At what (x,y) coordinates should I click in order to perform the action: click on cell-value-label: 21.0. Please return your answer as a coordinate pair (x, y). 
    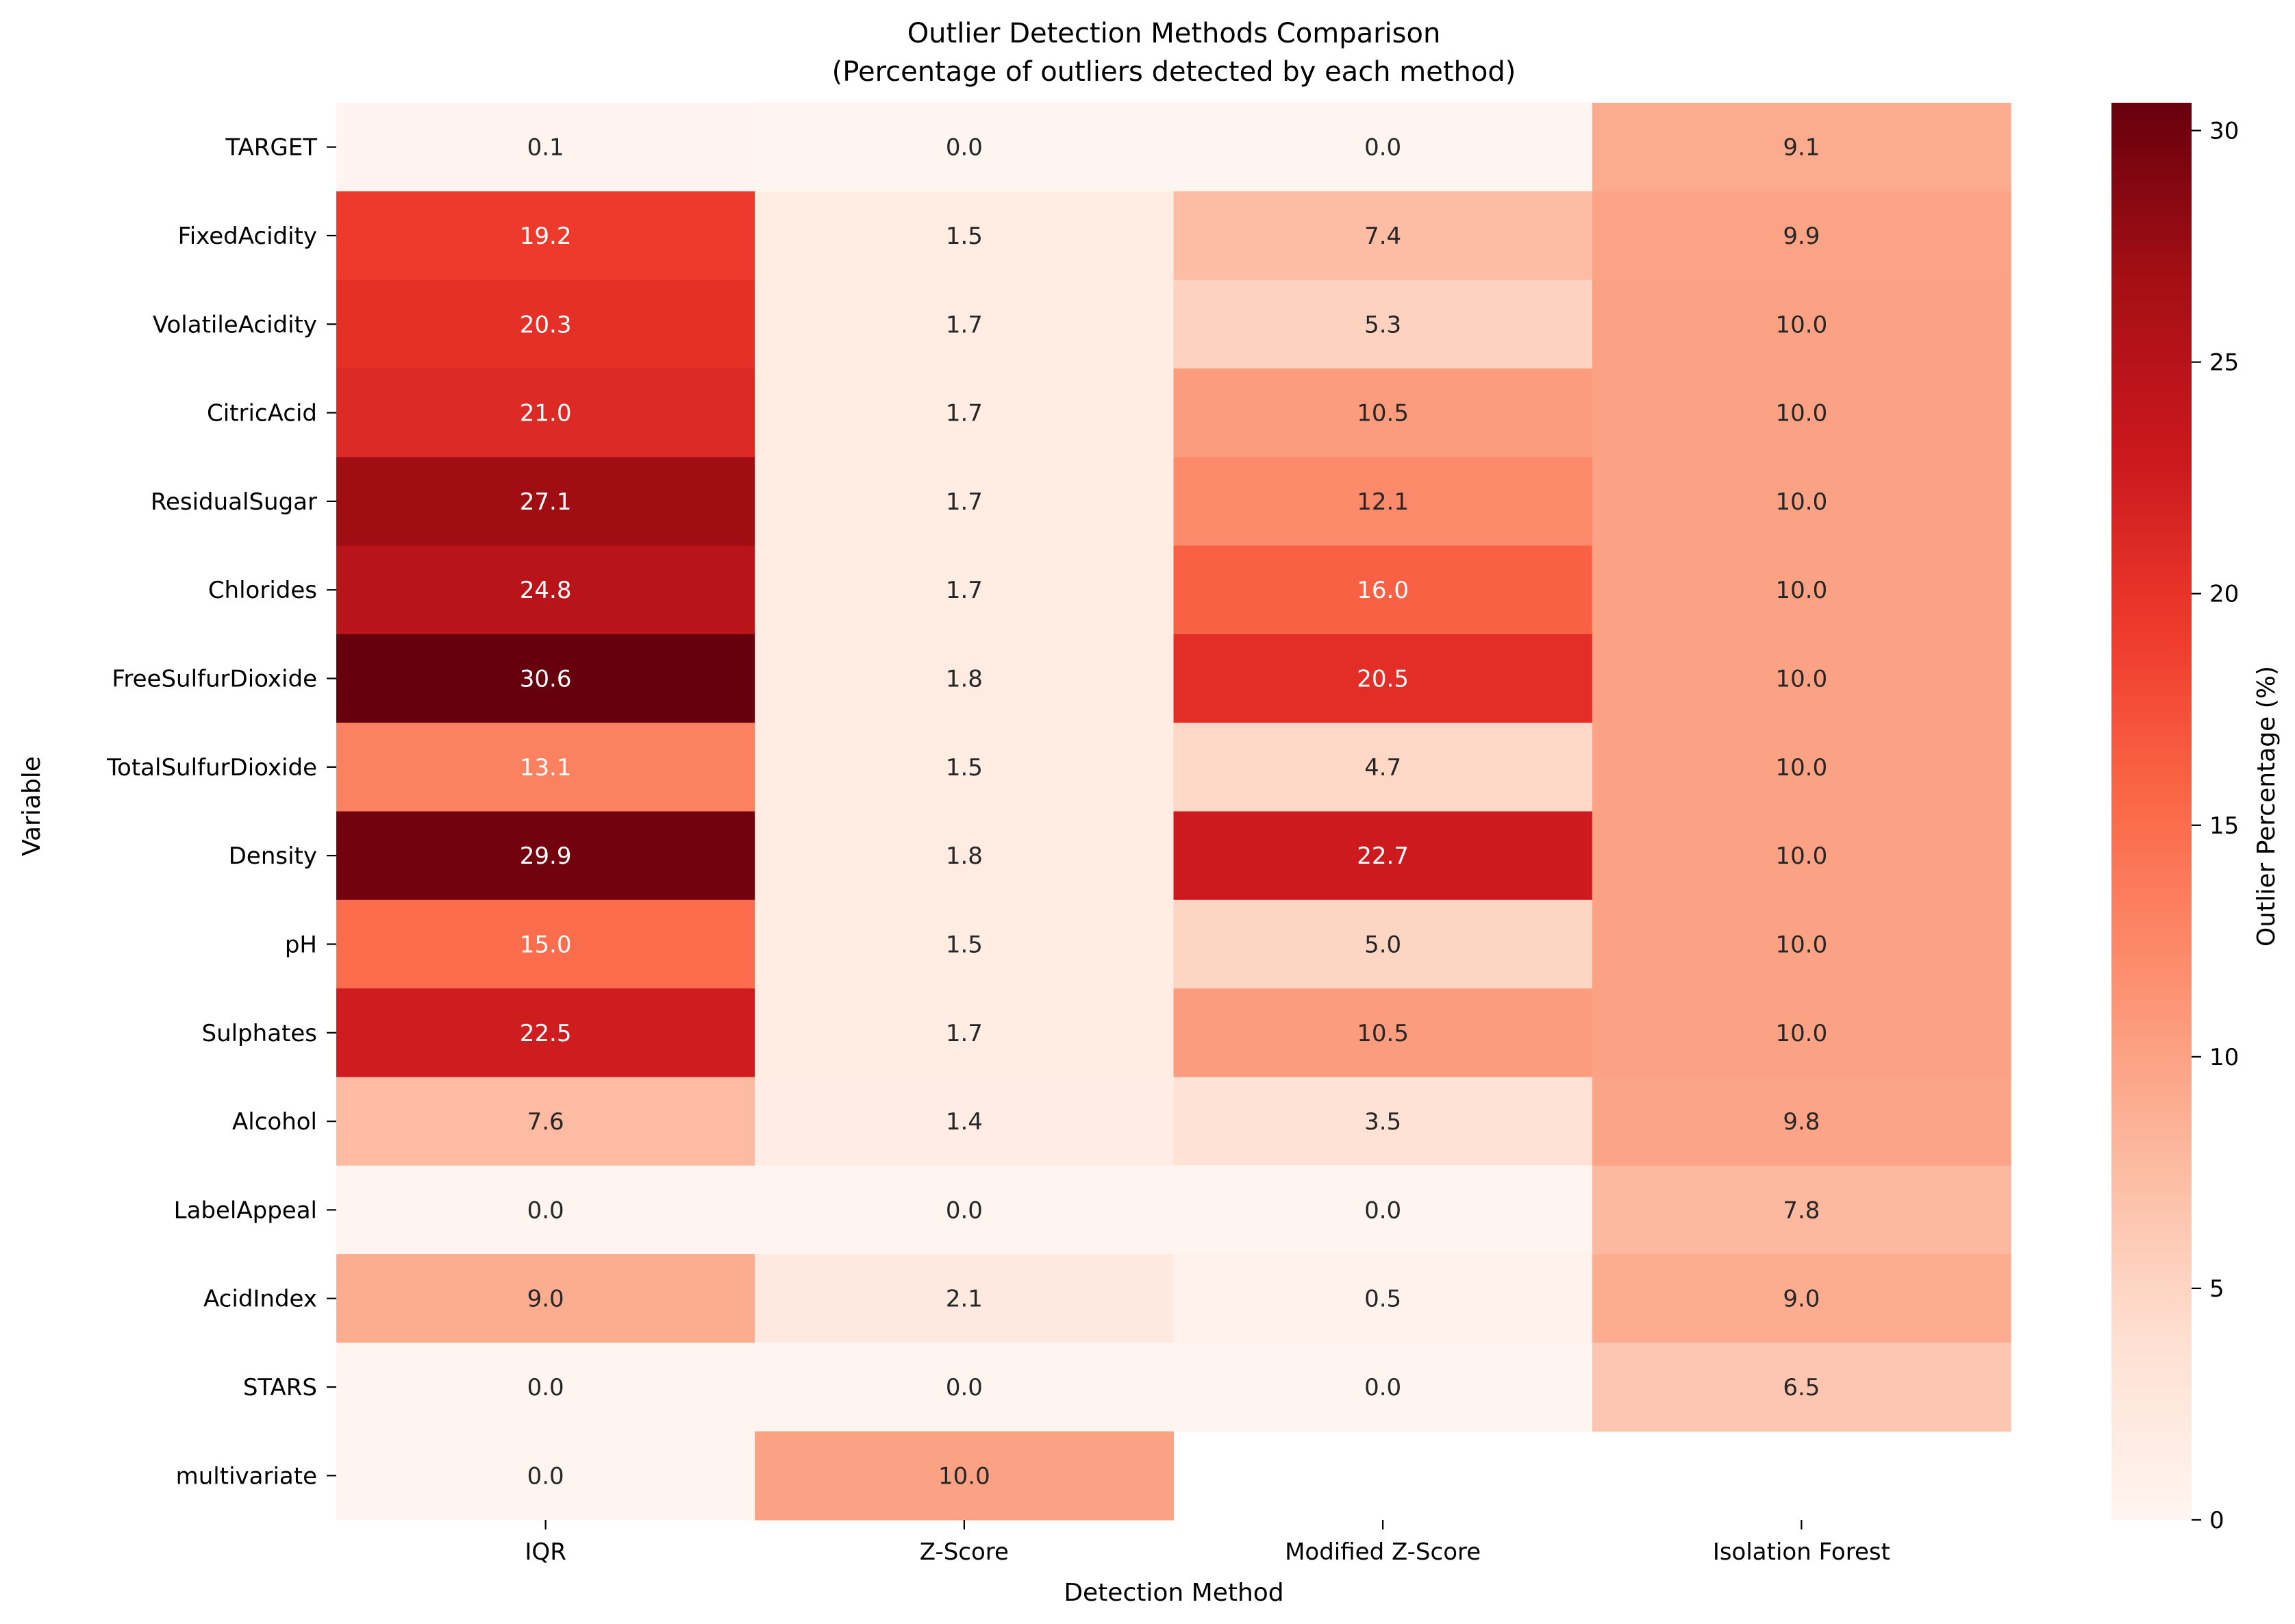
    Looking at the image, I should click on (546, 413).